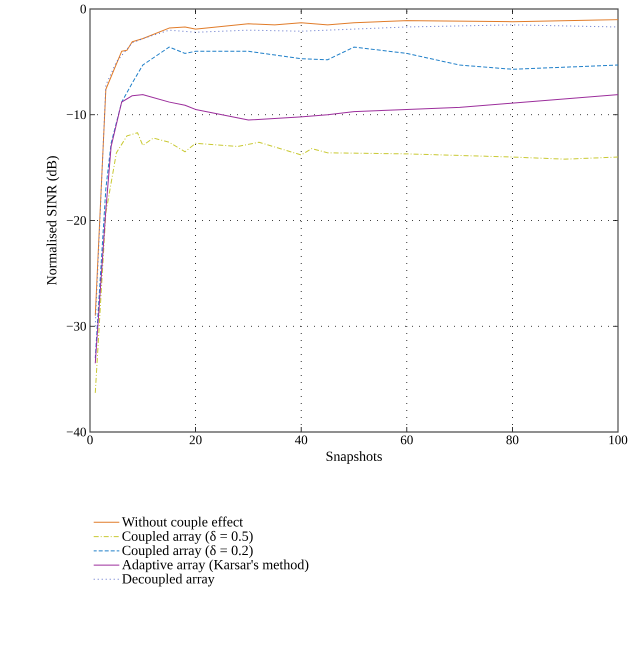 Image resolution: width=636 pixels, height=651 pixels. What do you see at coordinates (187, 537) in the screenshot?
I see `legend-label: Coupled array (δ = 0.5)` at bounding box center [187, 537].